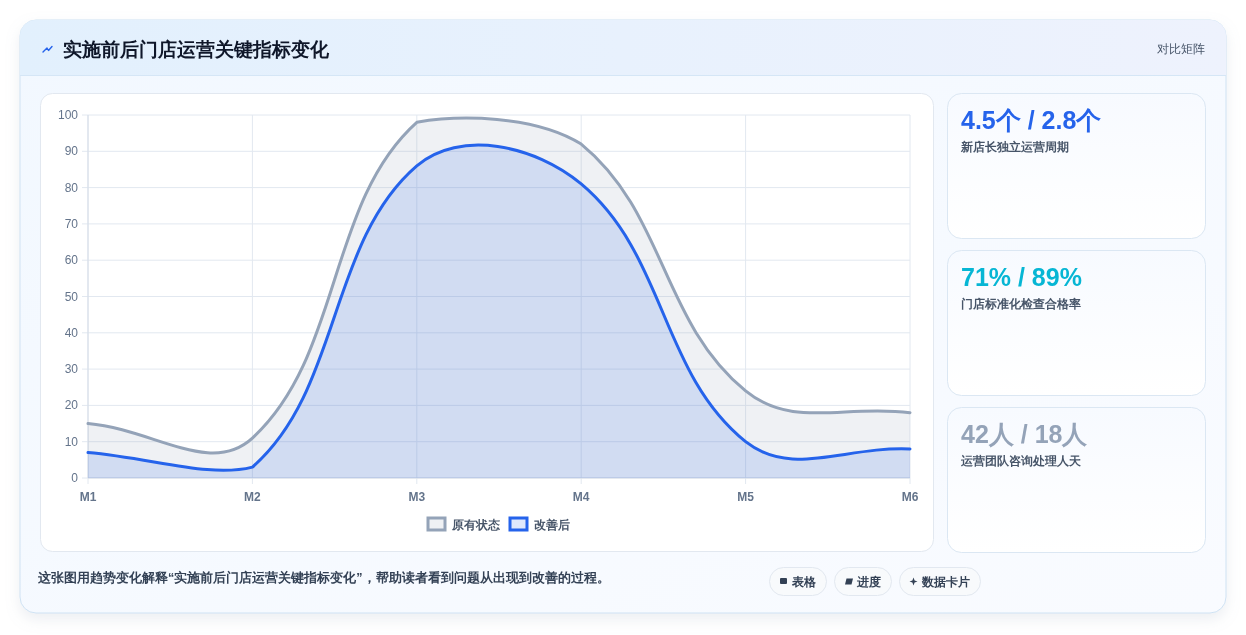 This screenshot has height=635, width=1246. I want to click on x-tick-label: M1, so click(88, 497).